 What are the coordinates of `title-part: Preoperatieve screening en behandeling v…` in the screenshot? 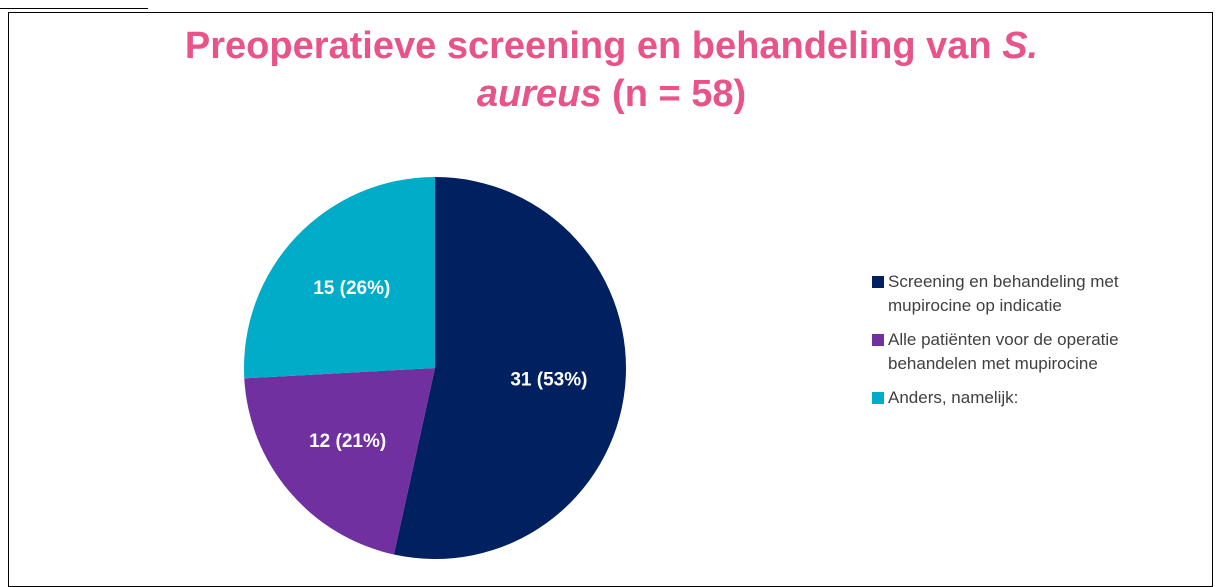 It's located at (593, 46).